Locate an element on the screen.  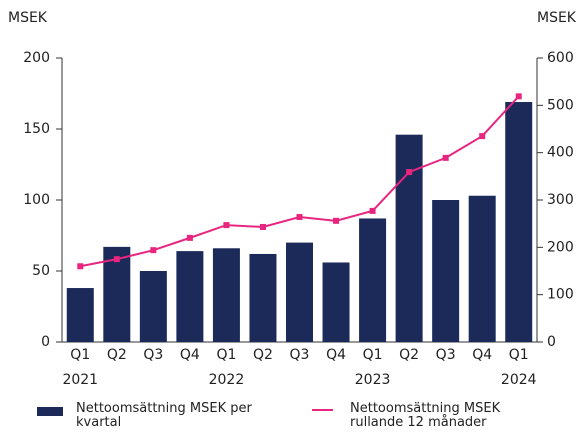
y2-tick-label: 100 is located at coordinates (560, 295).